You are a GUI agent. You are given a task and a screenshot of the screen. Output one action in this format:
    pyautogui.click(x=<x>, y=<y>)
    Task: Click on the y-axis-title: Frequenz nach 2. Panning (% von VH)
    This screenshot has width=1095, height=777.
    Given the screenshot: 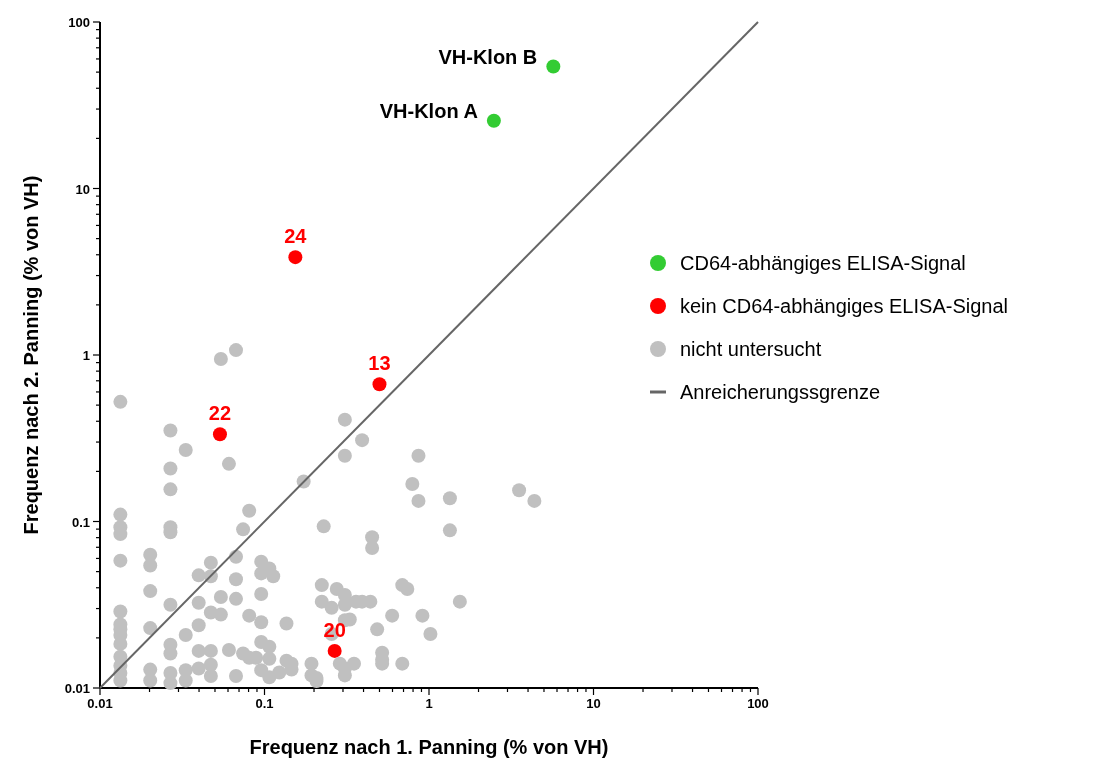 What is the action you would take?
    pyautogui.click(x=31, y=355)
    